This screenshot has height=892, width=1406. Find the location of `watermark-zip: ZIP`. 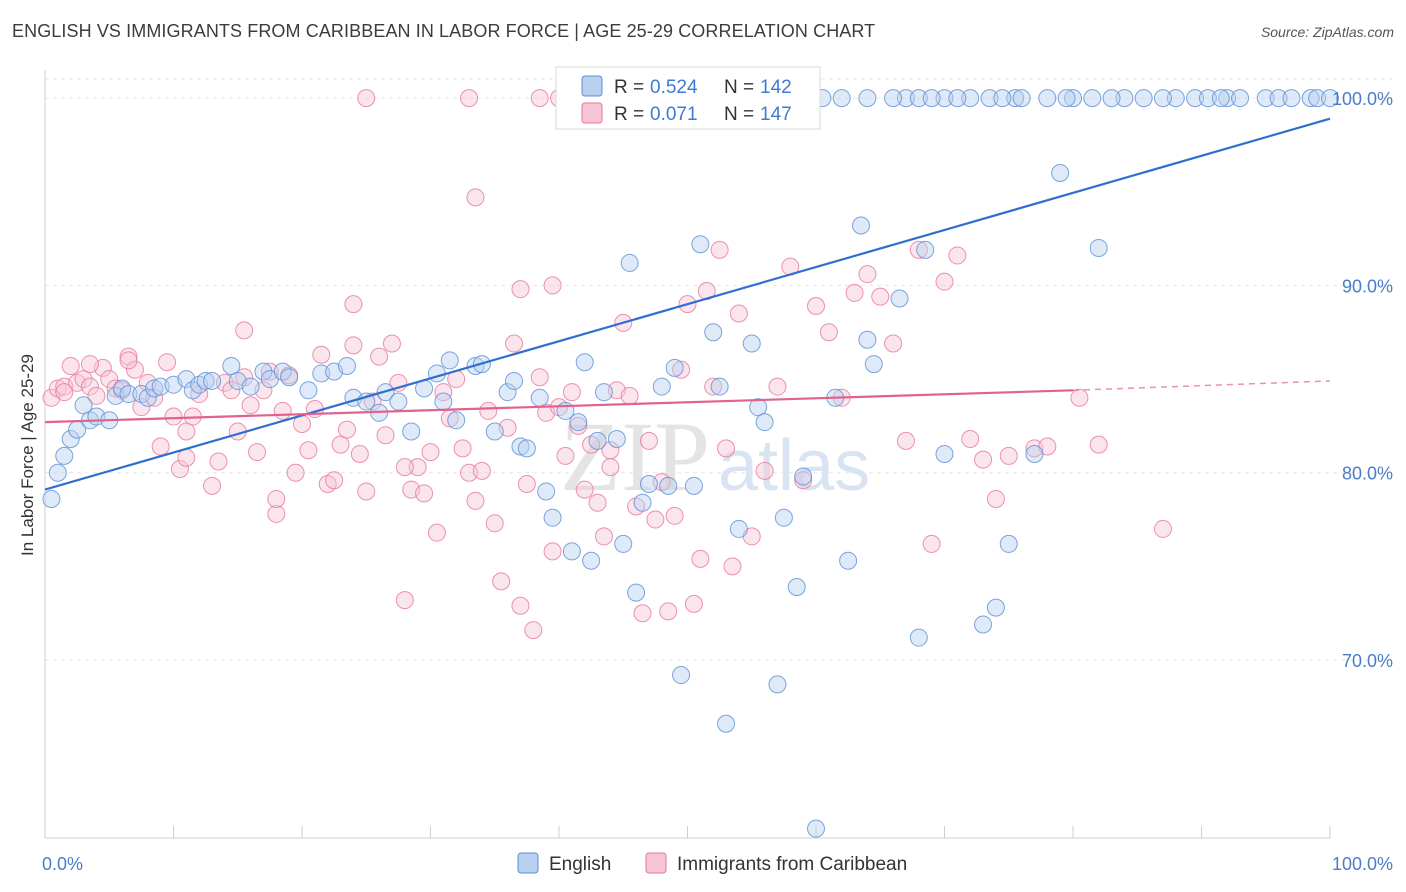

watermark-zip: ZIP is located at coordinates (635, 456).